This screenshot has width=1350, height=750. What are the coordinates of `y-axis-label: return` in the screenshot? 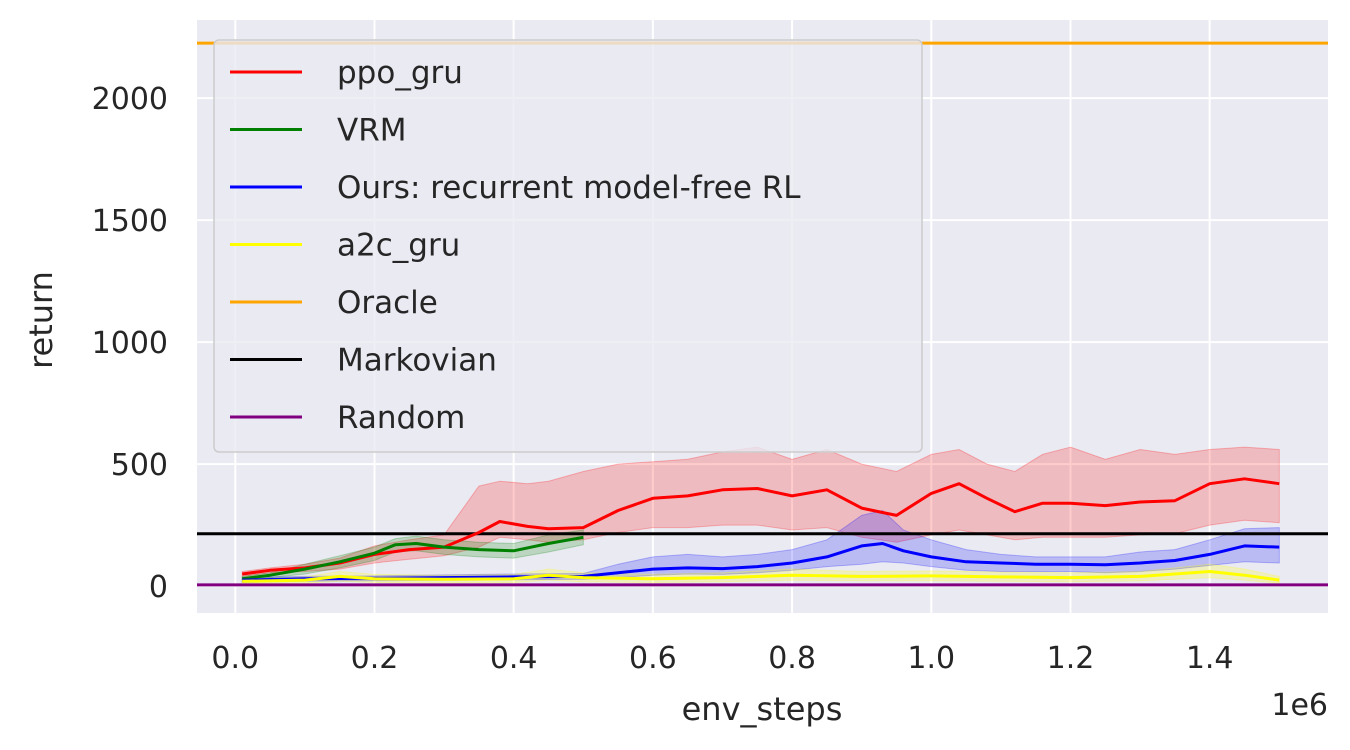 It's located at (41, 320).